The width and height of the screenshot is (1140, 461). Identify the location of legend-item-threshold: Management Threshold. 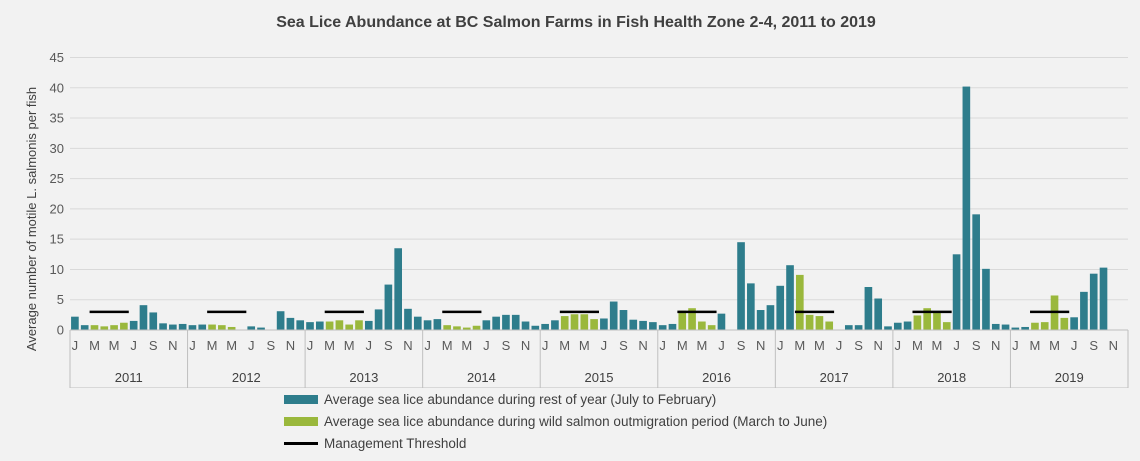
(555, 443).